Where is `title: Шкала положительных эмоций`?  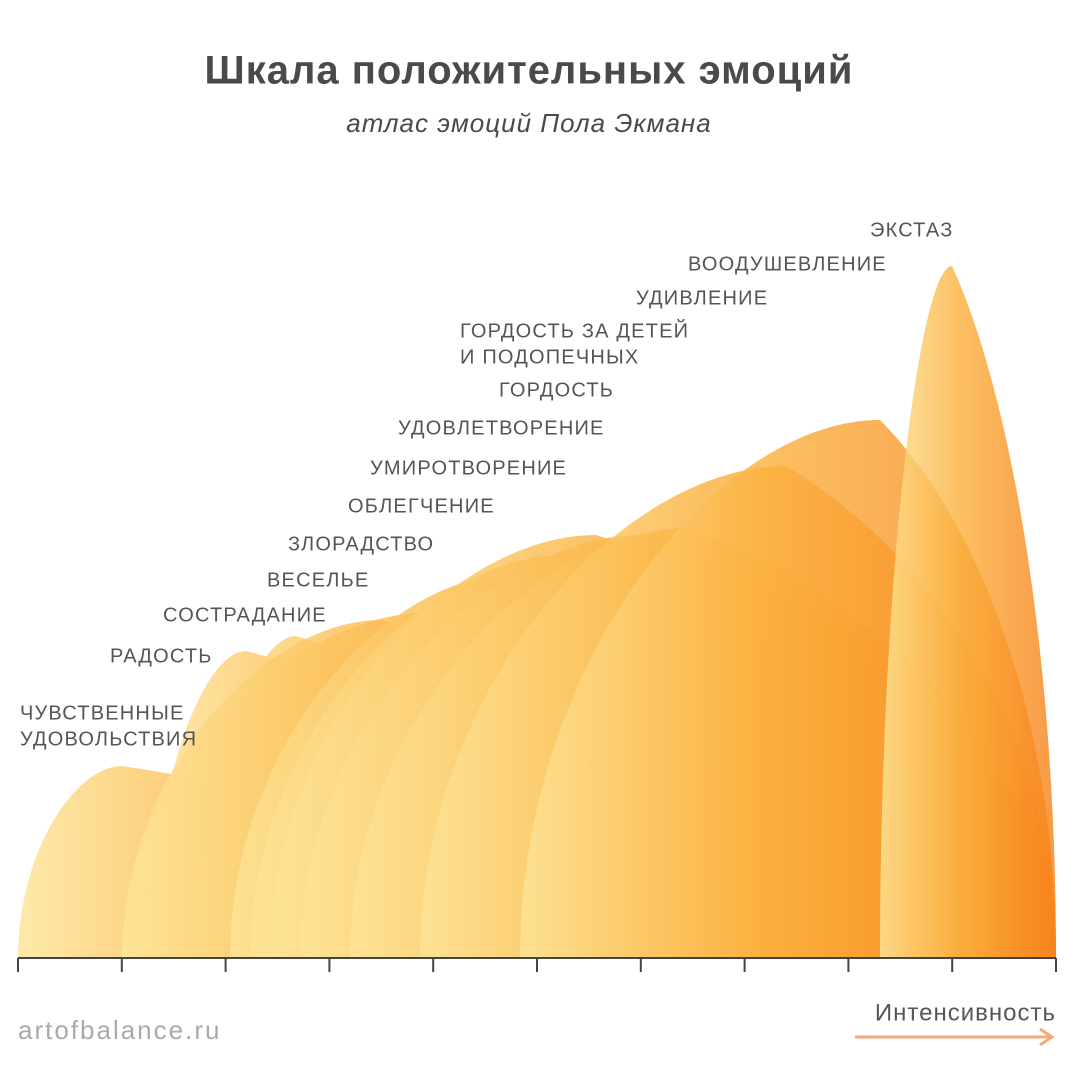 title: Шкала положительных эмоций is located at coordinates (529, 71).